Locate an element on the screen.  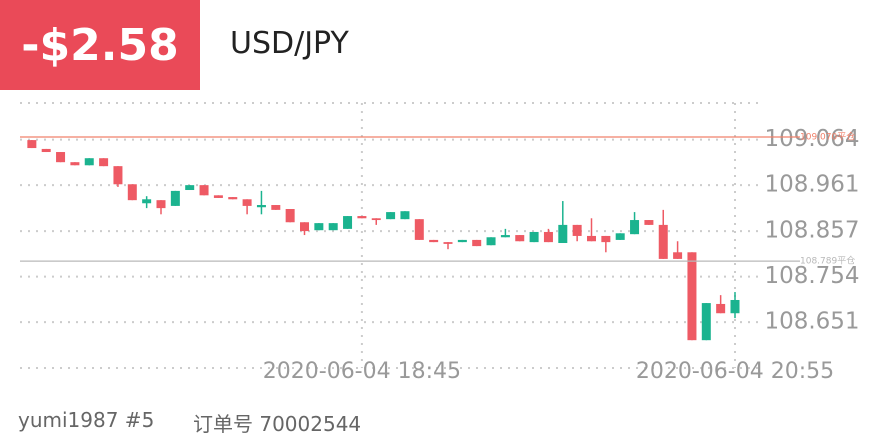
user-label: yumi1987 #5 is located at coordinates (86, 420).